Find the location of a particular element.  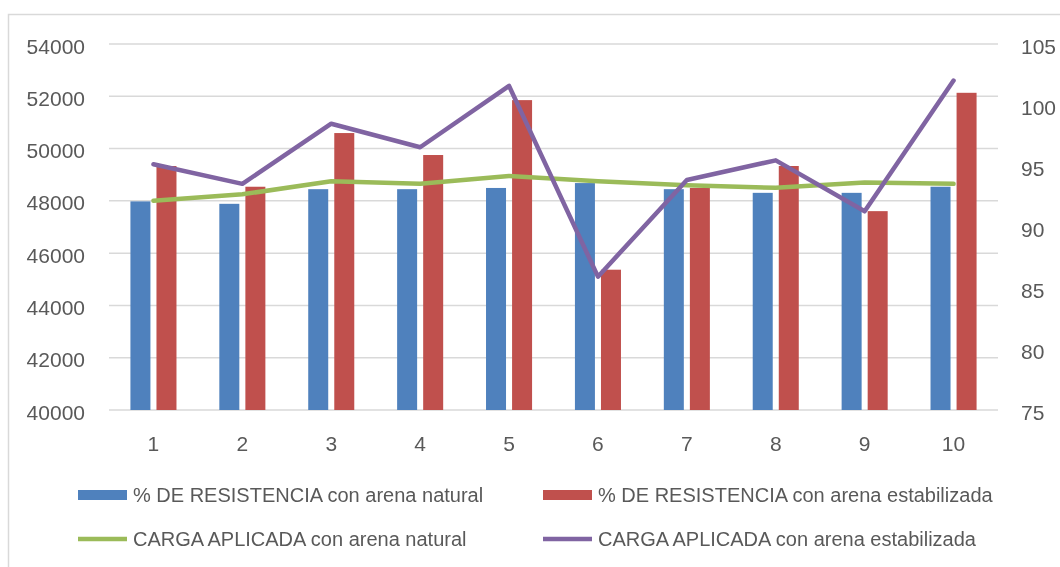

y-tick-label: 52000 is located at coordinates (55, 98).